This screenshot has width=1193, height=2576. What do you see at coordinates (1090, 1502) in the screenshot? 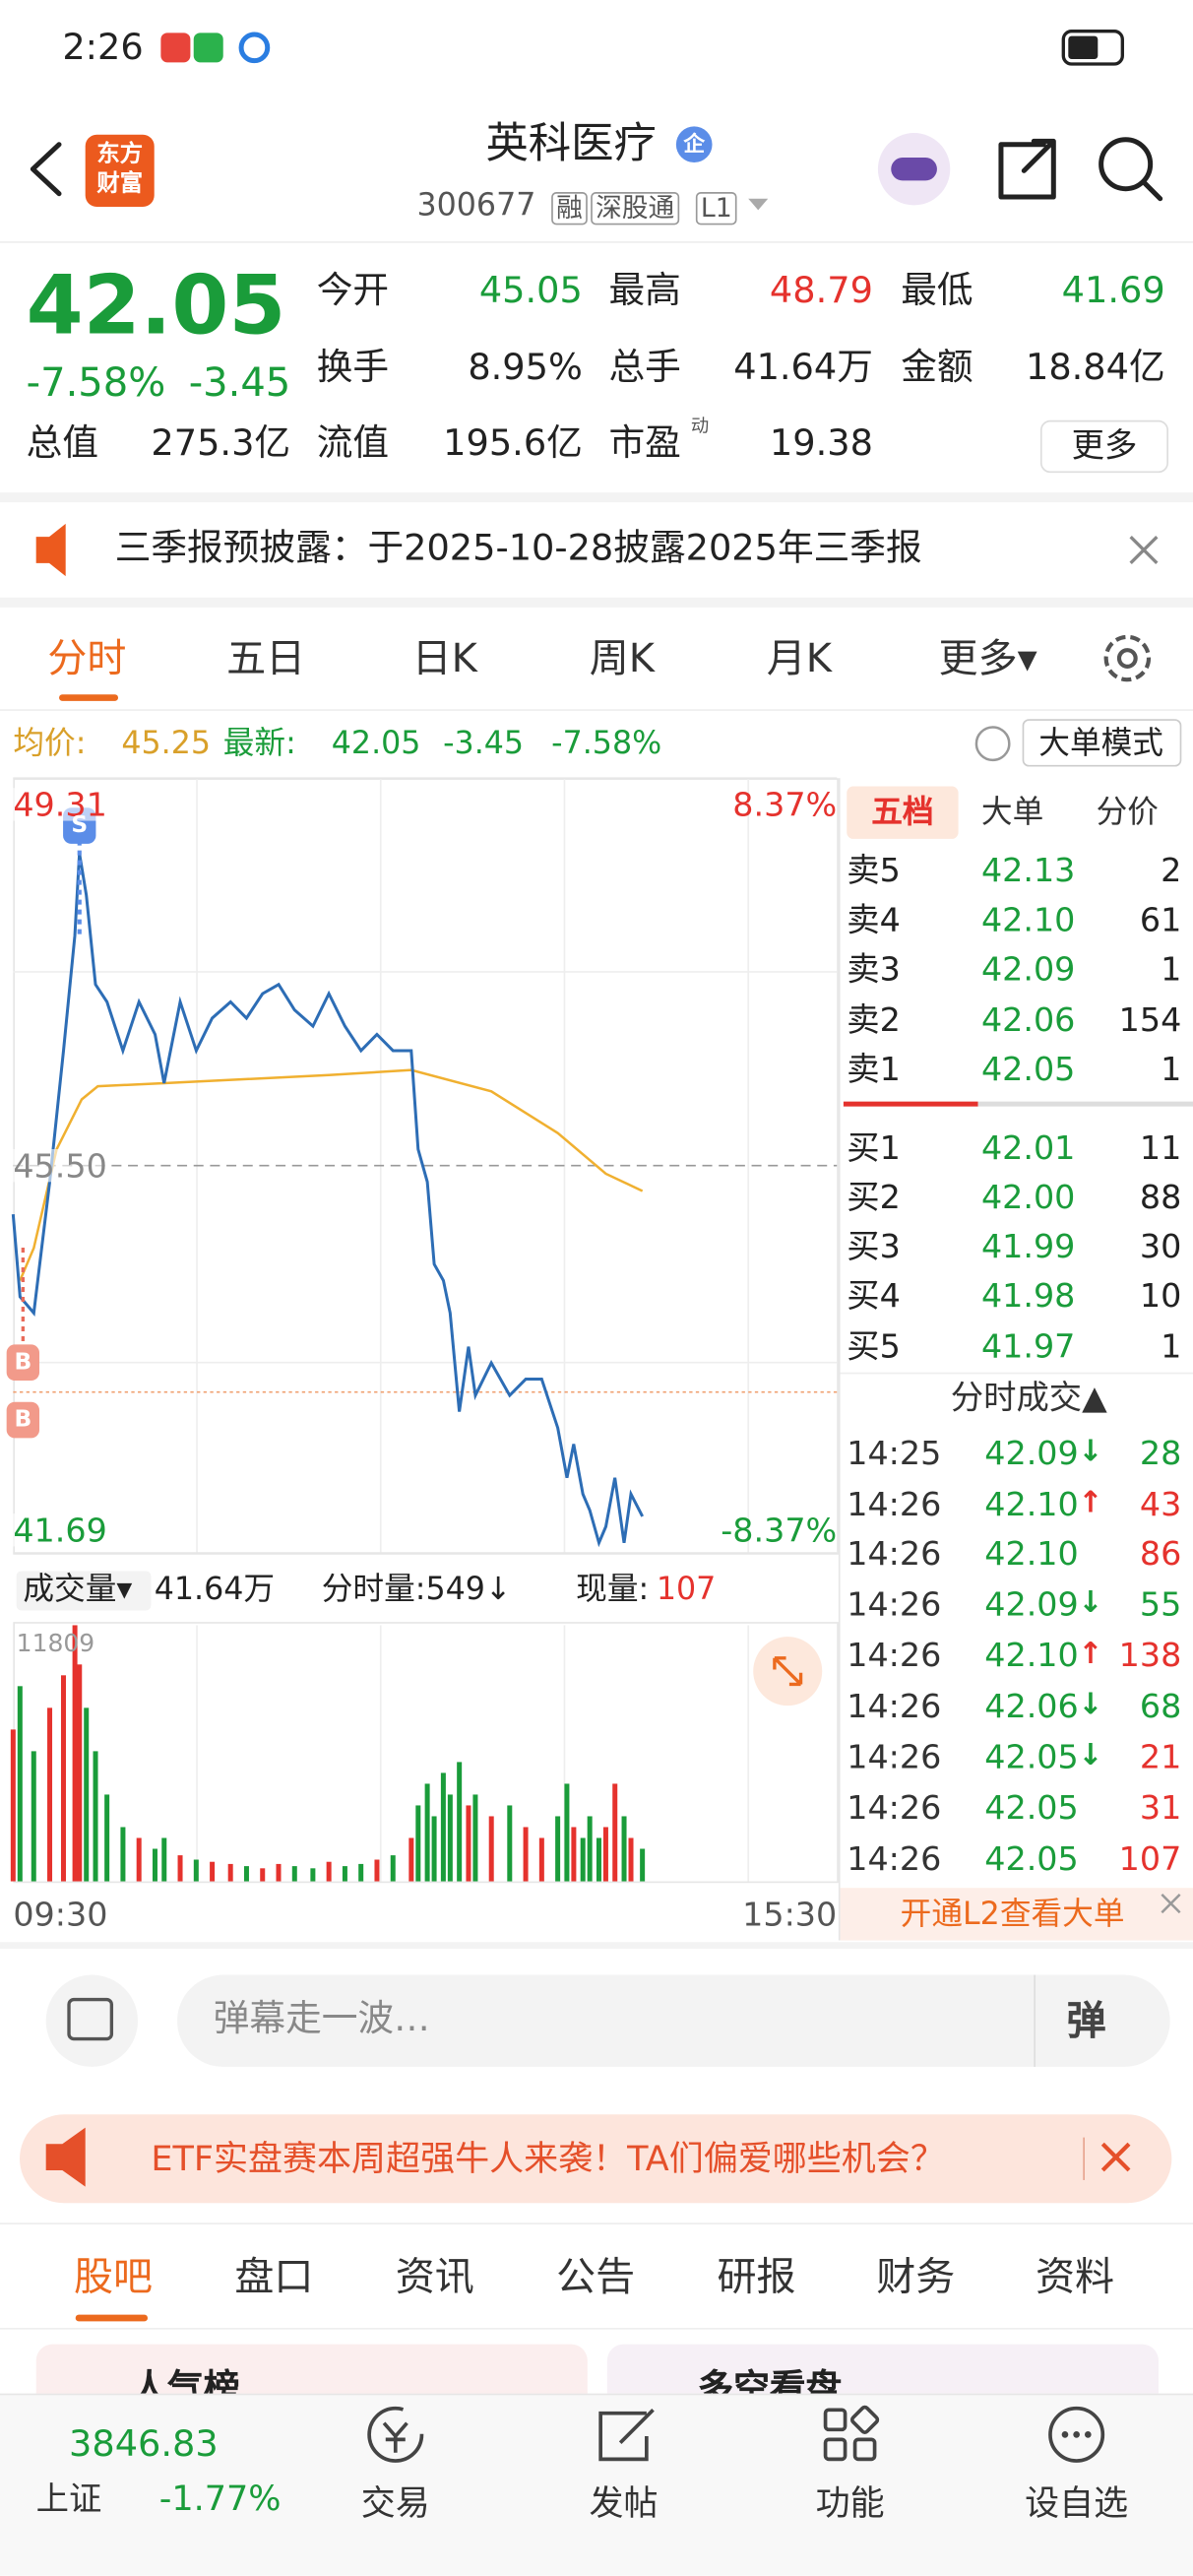
I see `trade-arrow: ↑` at bounding box center [1090, 1502].